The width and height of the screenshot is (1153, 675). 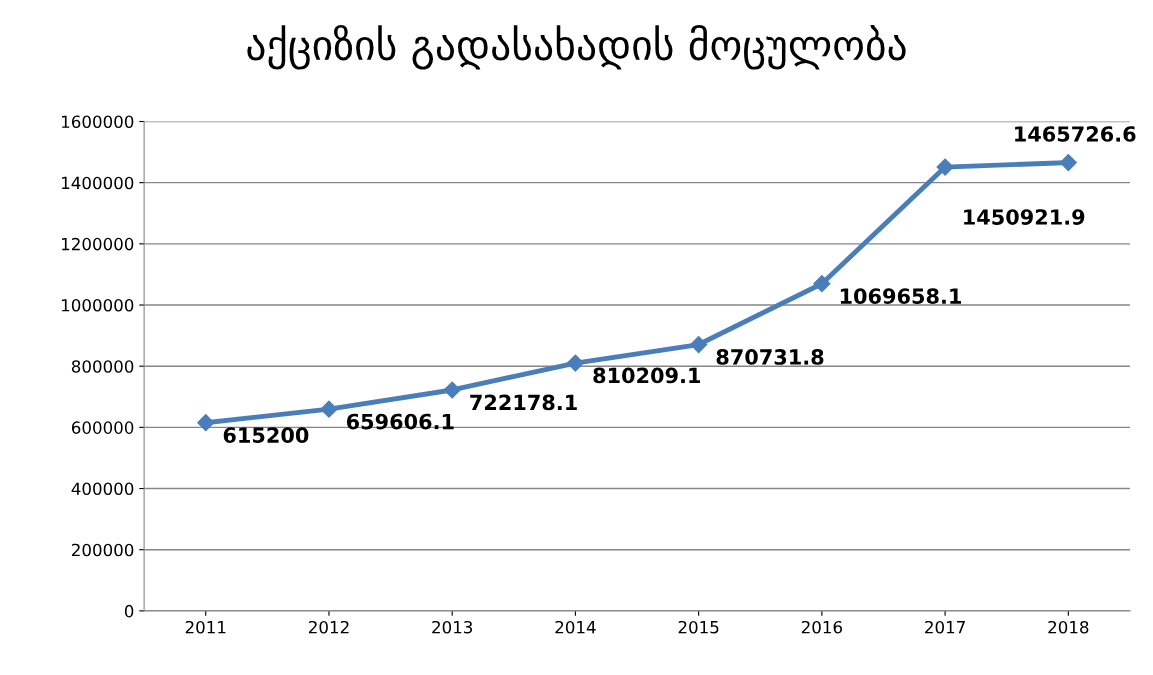 I want to click on data-label: 1069658.1, so click(x=900, y=296).